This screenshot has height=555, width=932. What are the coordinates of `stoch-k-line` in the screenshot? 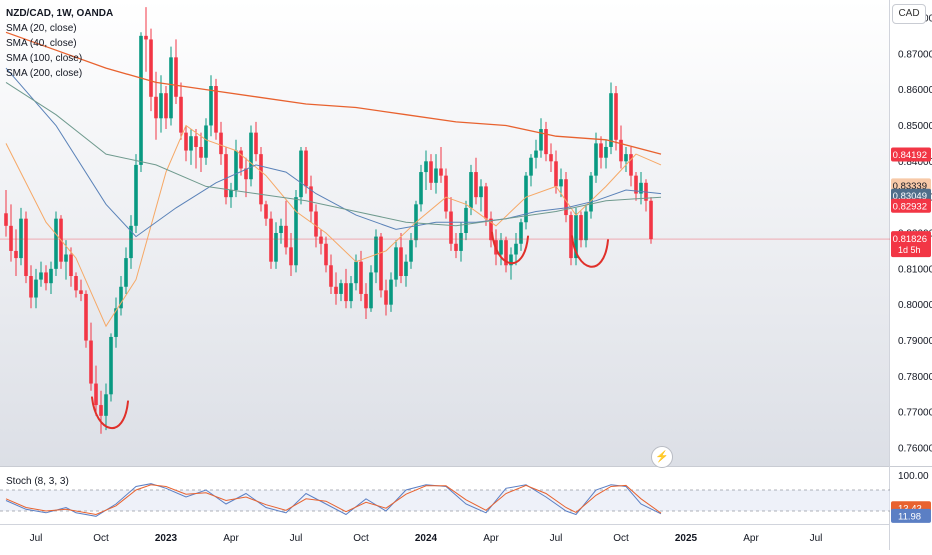 It's located at (333, 500).